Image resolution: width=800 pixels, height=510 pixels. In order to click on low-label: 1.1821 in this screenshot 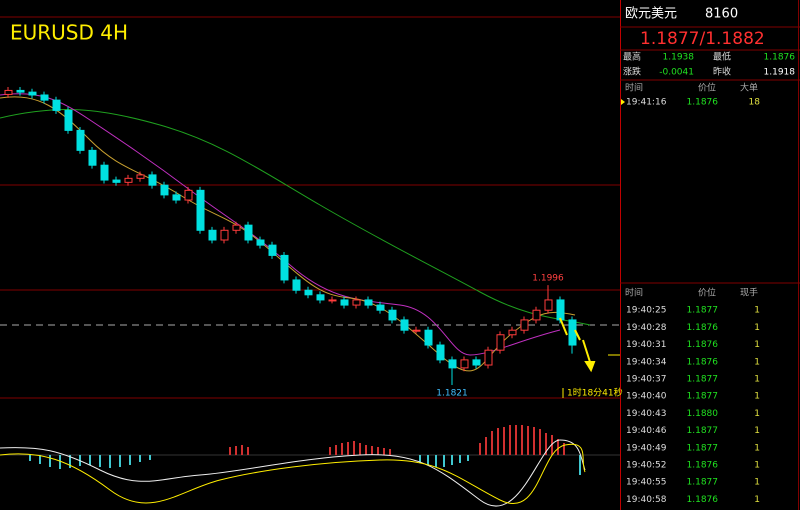, I will do `click(452, 394)`.